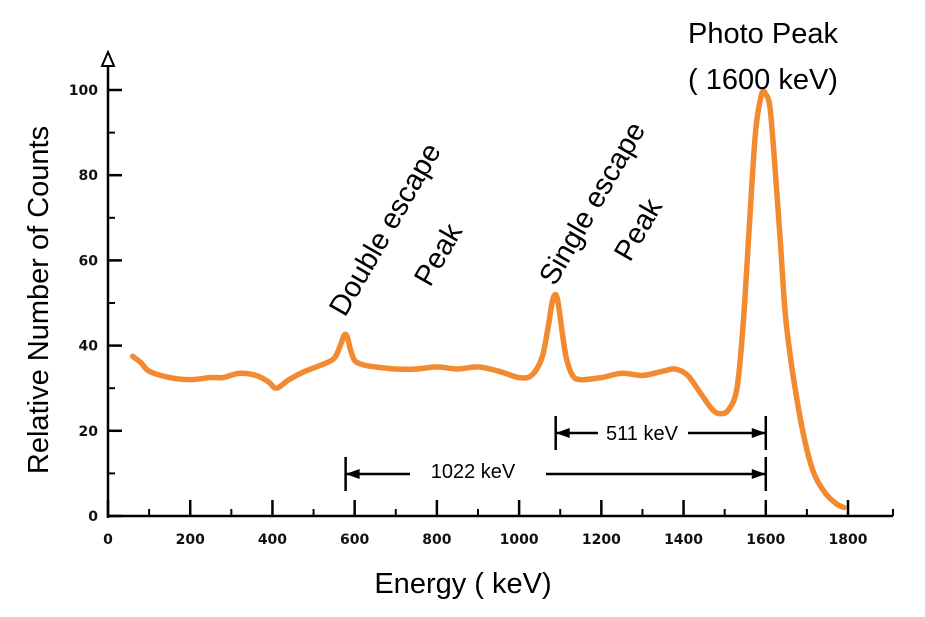 Image resolution: width=925 pixels, height=617 pixels. What do you see at coordinates (89, 176) in the screenshot?
I see `y-tick-label: 80` at bounding box center [89, 176].